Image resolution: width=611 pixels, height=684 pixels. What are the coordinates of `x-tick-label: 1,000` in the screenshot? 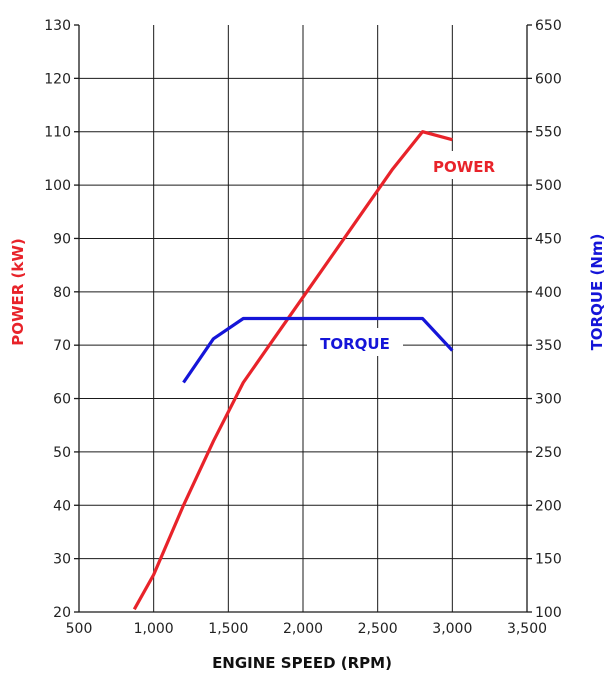 It's located at (154, 629).